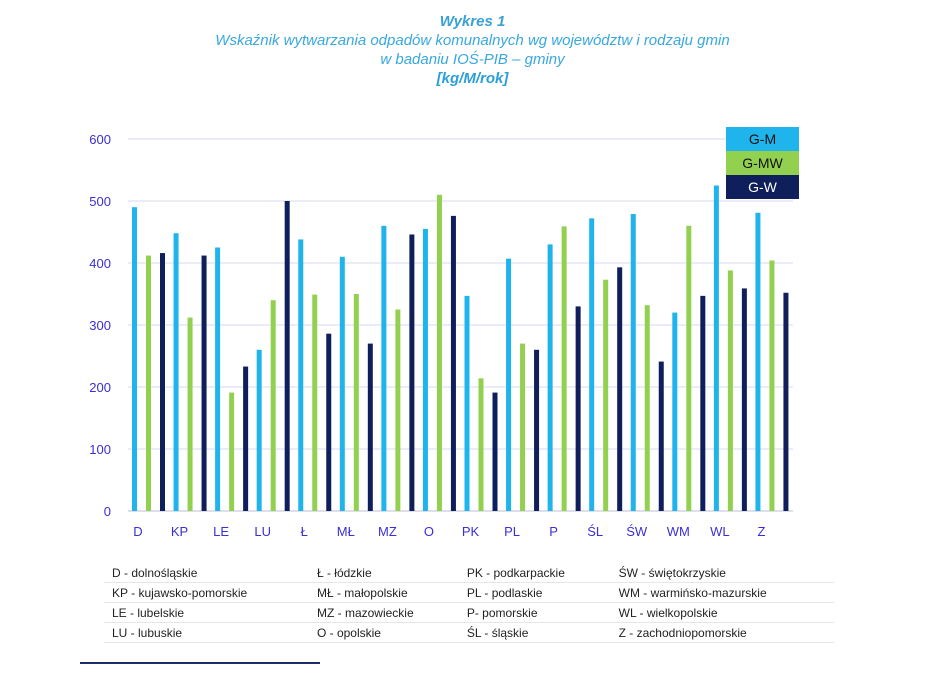  Describe the element at coordinates (100, 139) in the screenshot. I see `y-tick-label: 600` at that location.